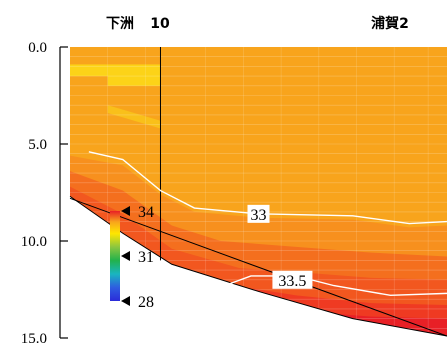 The height and width of the screenshot is (347, 447). What do you see at coordinates (257, 23) in the screenshot?
I see `station-markers: 下洲 10 浦賀2` at bounding box center [257, 23].